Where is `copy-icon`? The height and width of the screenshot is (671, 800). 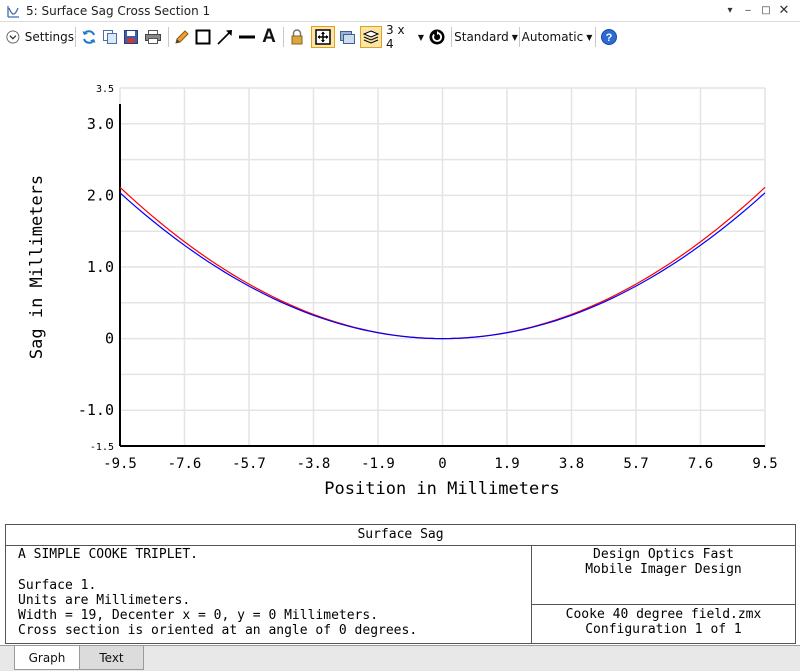
copy-icon is located at coordinates (110, 37).